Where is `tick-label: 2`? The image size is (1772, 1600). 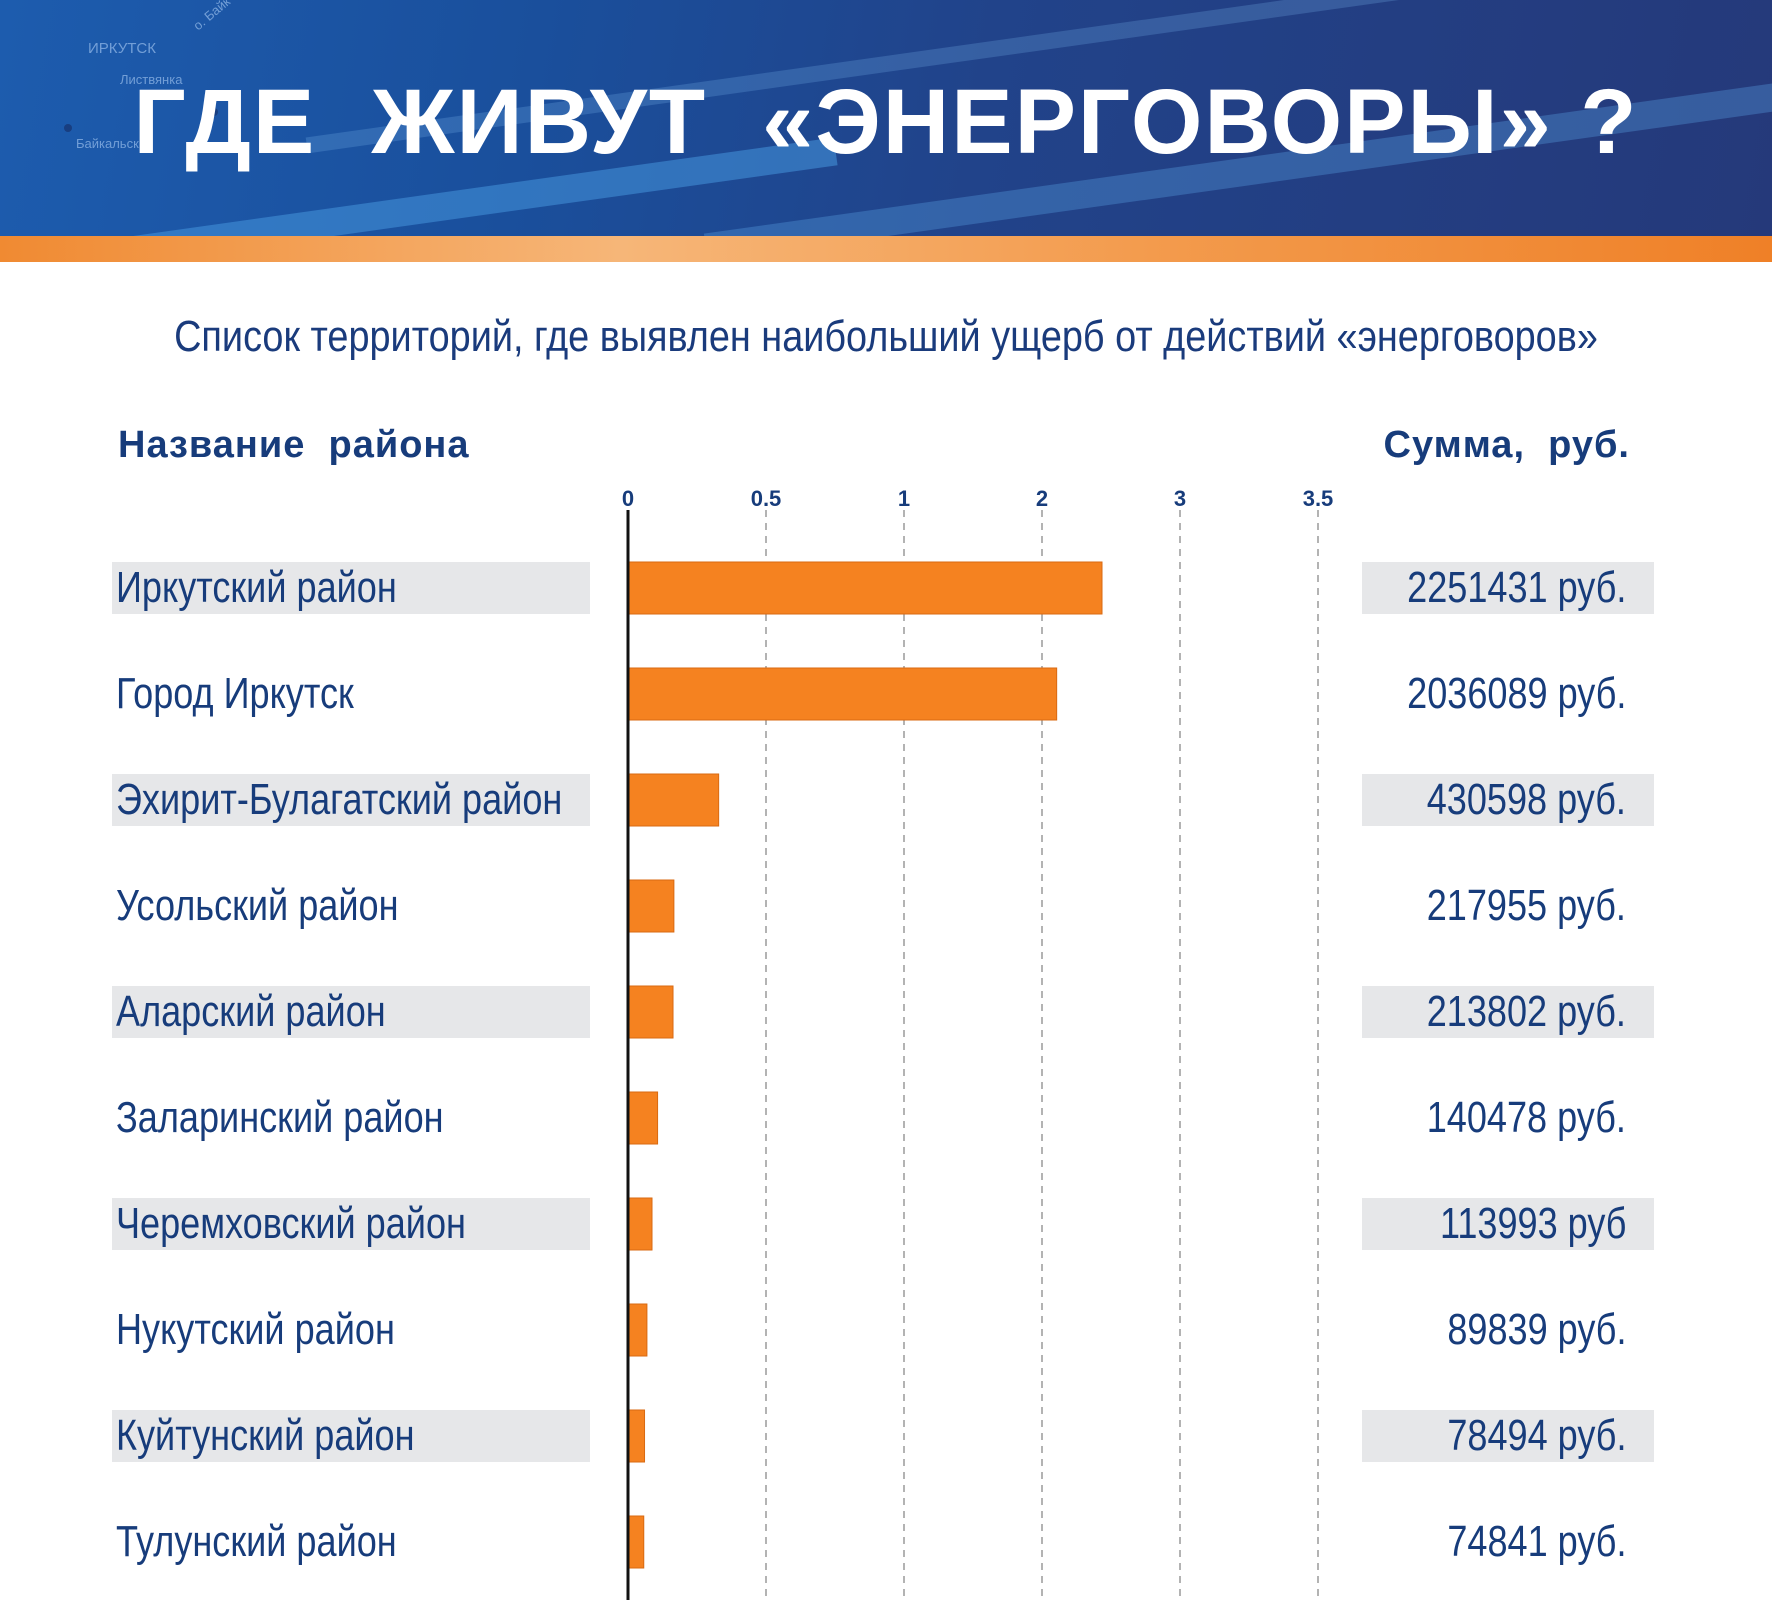
tick-label: 2 is located at coordinates (1042, 498).